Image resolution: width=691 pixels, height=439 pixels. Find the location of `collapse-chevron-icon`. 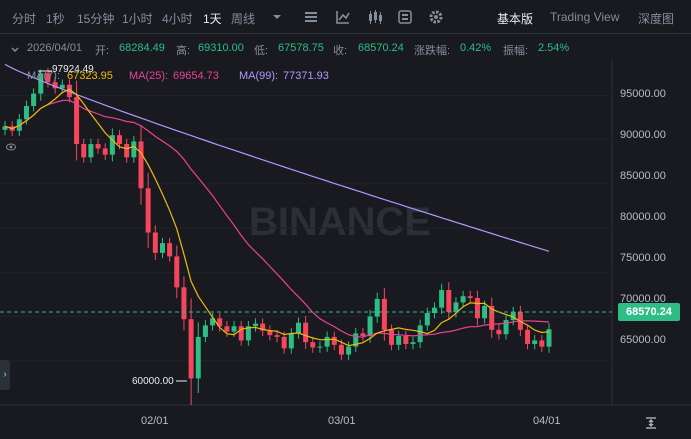

collapse-chevron-icon is located at coordinates (15, 49).